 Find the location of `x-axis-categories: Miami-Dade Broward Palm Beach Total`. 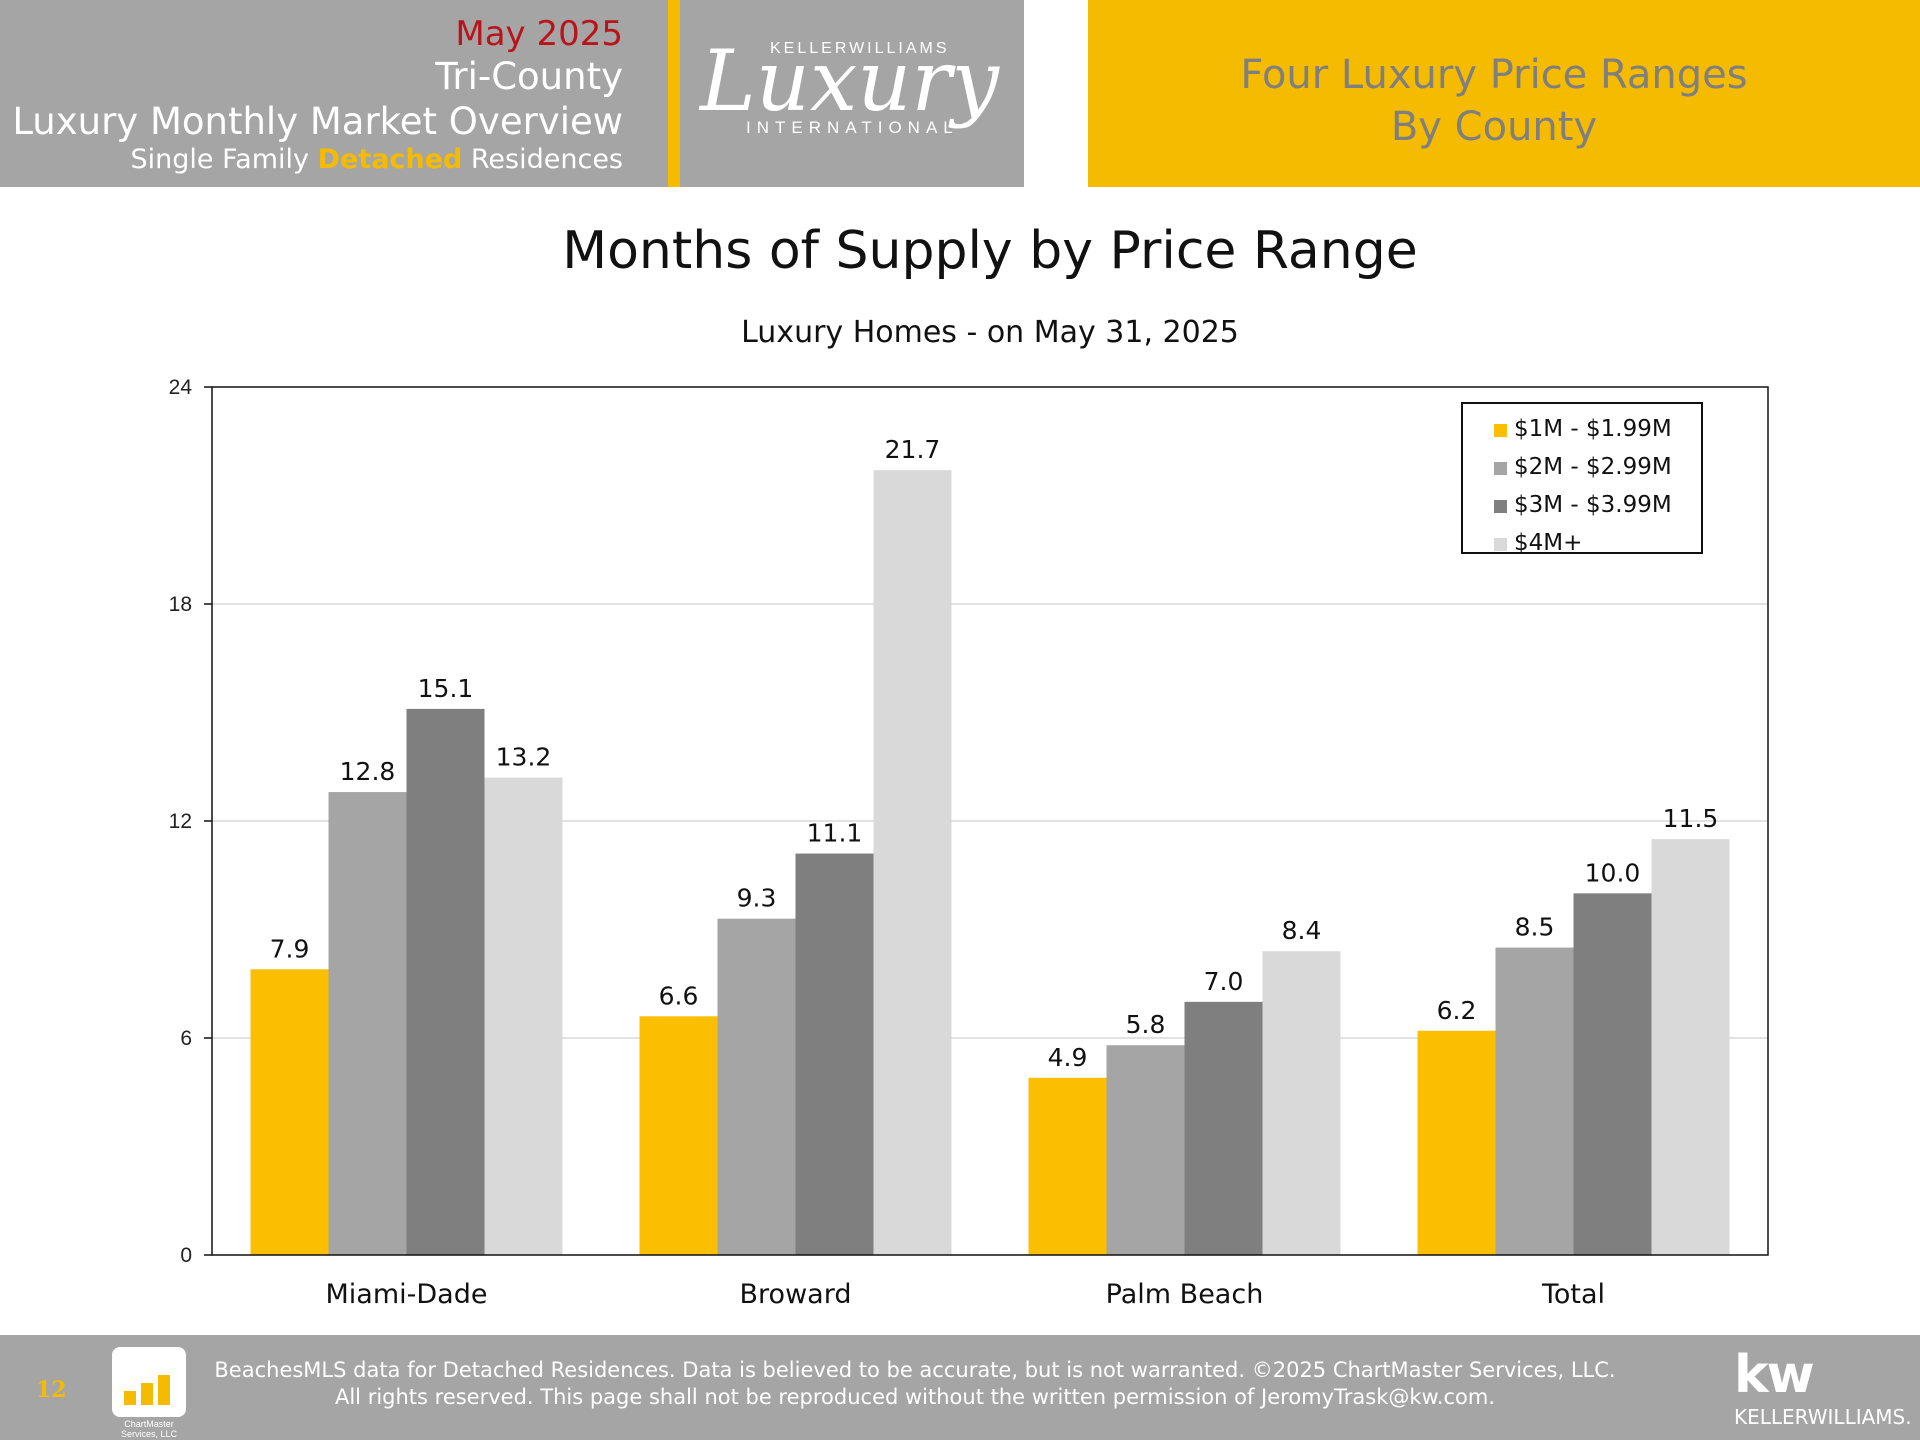

x-axis-categories: Miami-Dade Broward Palm Beach Total is located at coordinates (966, 1294).